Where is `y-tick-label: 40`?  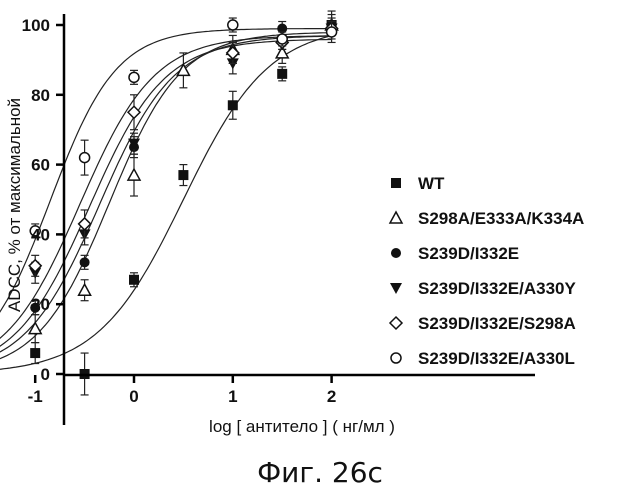
y-tick-label: 40 is located at coordinates (40, 234).